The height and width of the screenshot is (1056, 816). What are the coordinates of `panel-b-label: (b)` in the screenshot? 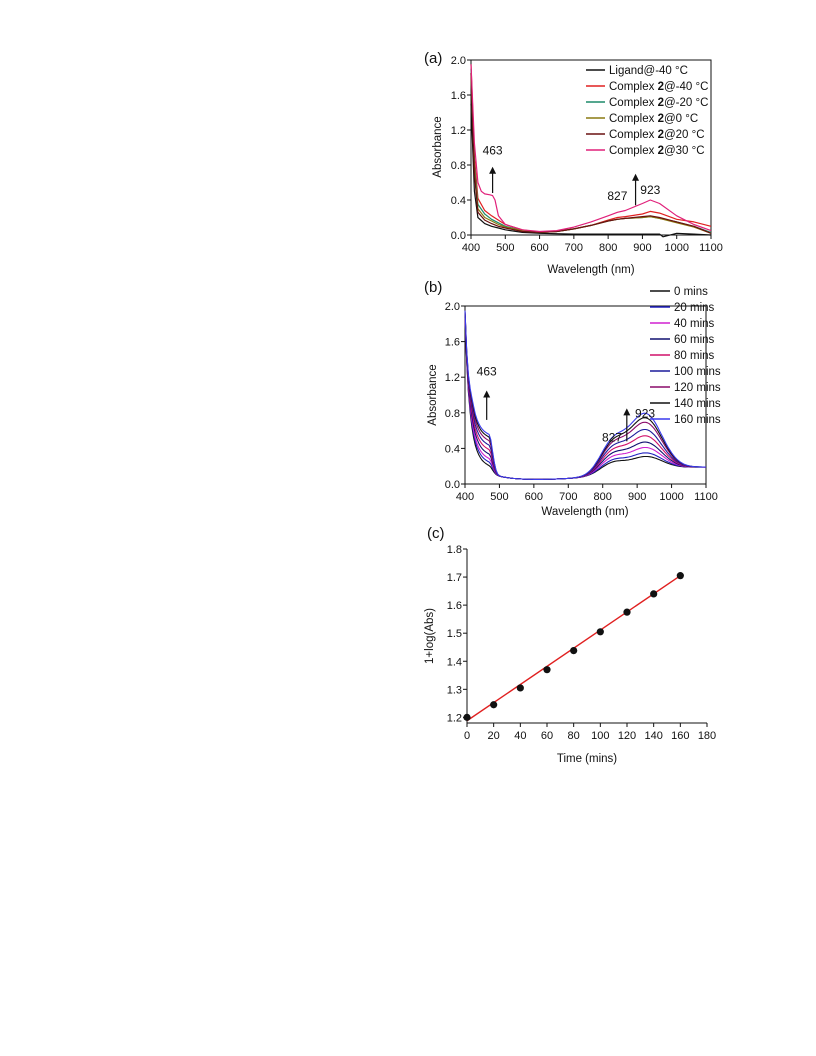 It's located at (433, 287).